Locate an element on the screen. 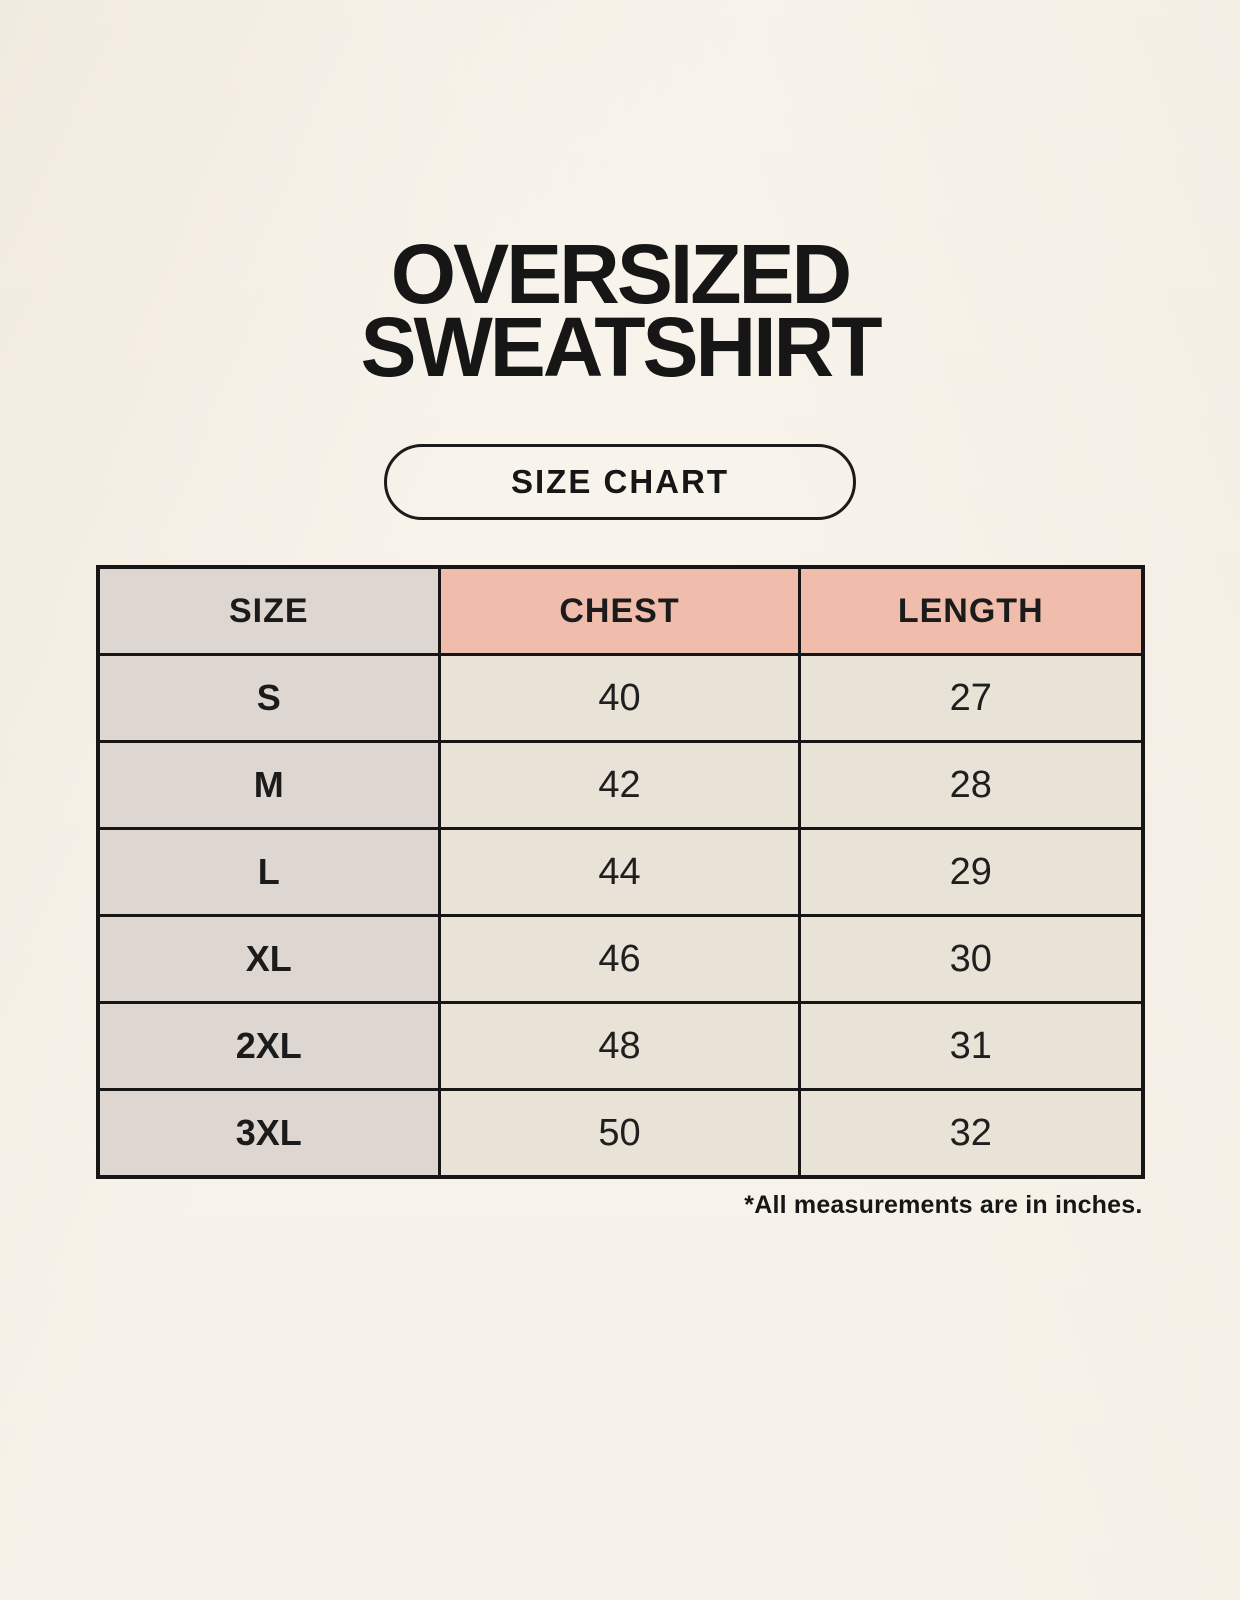 The width and height of the screenshot is (1240, 1600). length-col-header: LENGTH is located at coordinates (971, 610).